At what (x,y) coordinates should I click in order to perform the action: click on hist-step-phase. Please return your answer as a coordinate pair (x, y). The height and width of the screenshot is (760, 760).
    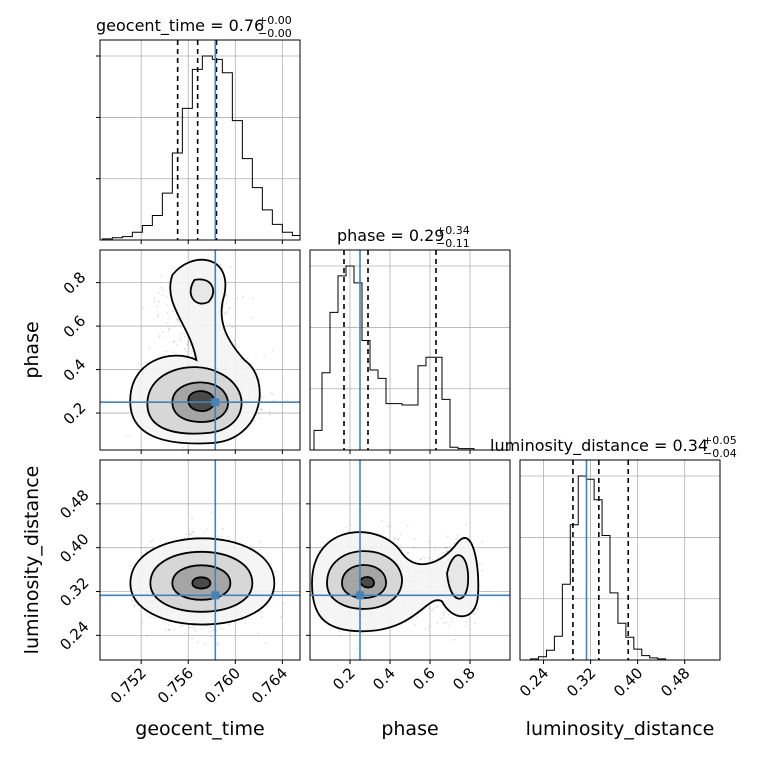
    Looking at the image, I should click on (394, 357).